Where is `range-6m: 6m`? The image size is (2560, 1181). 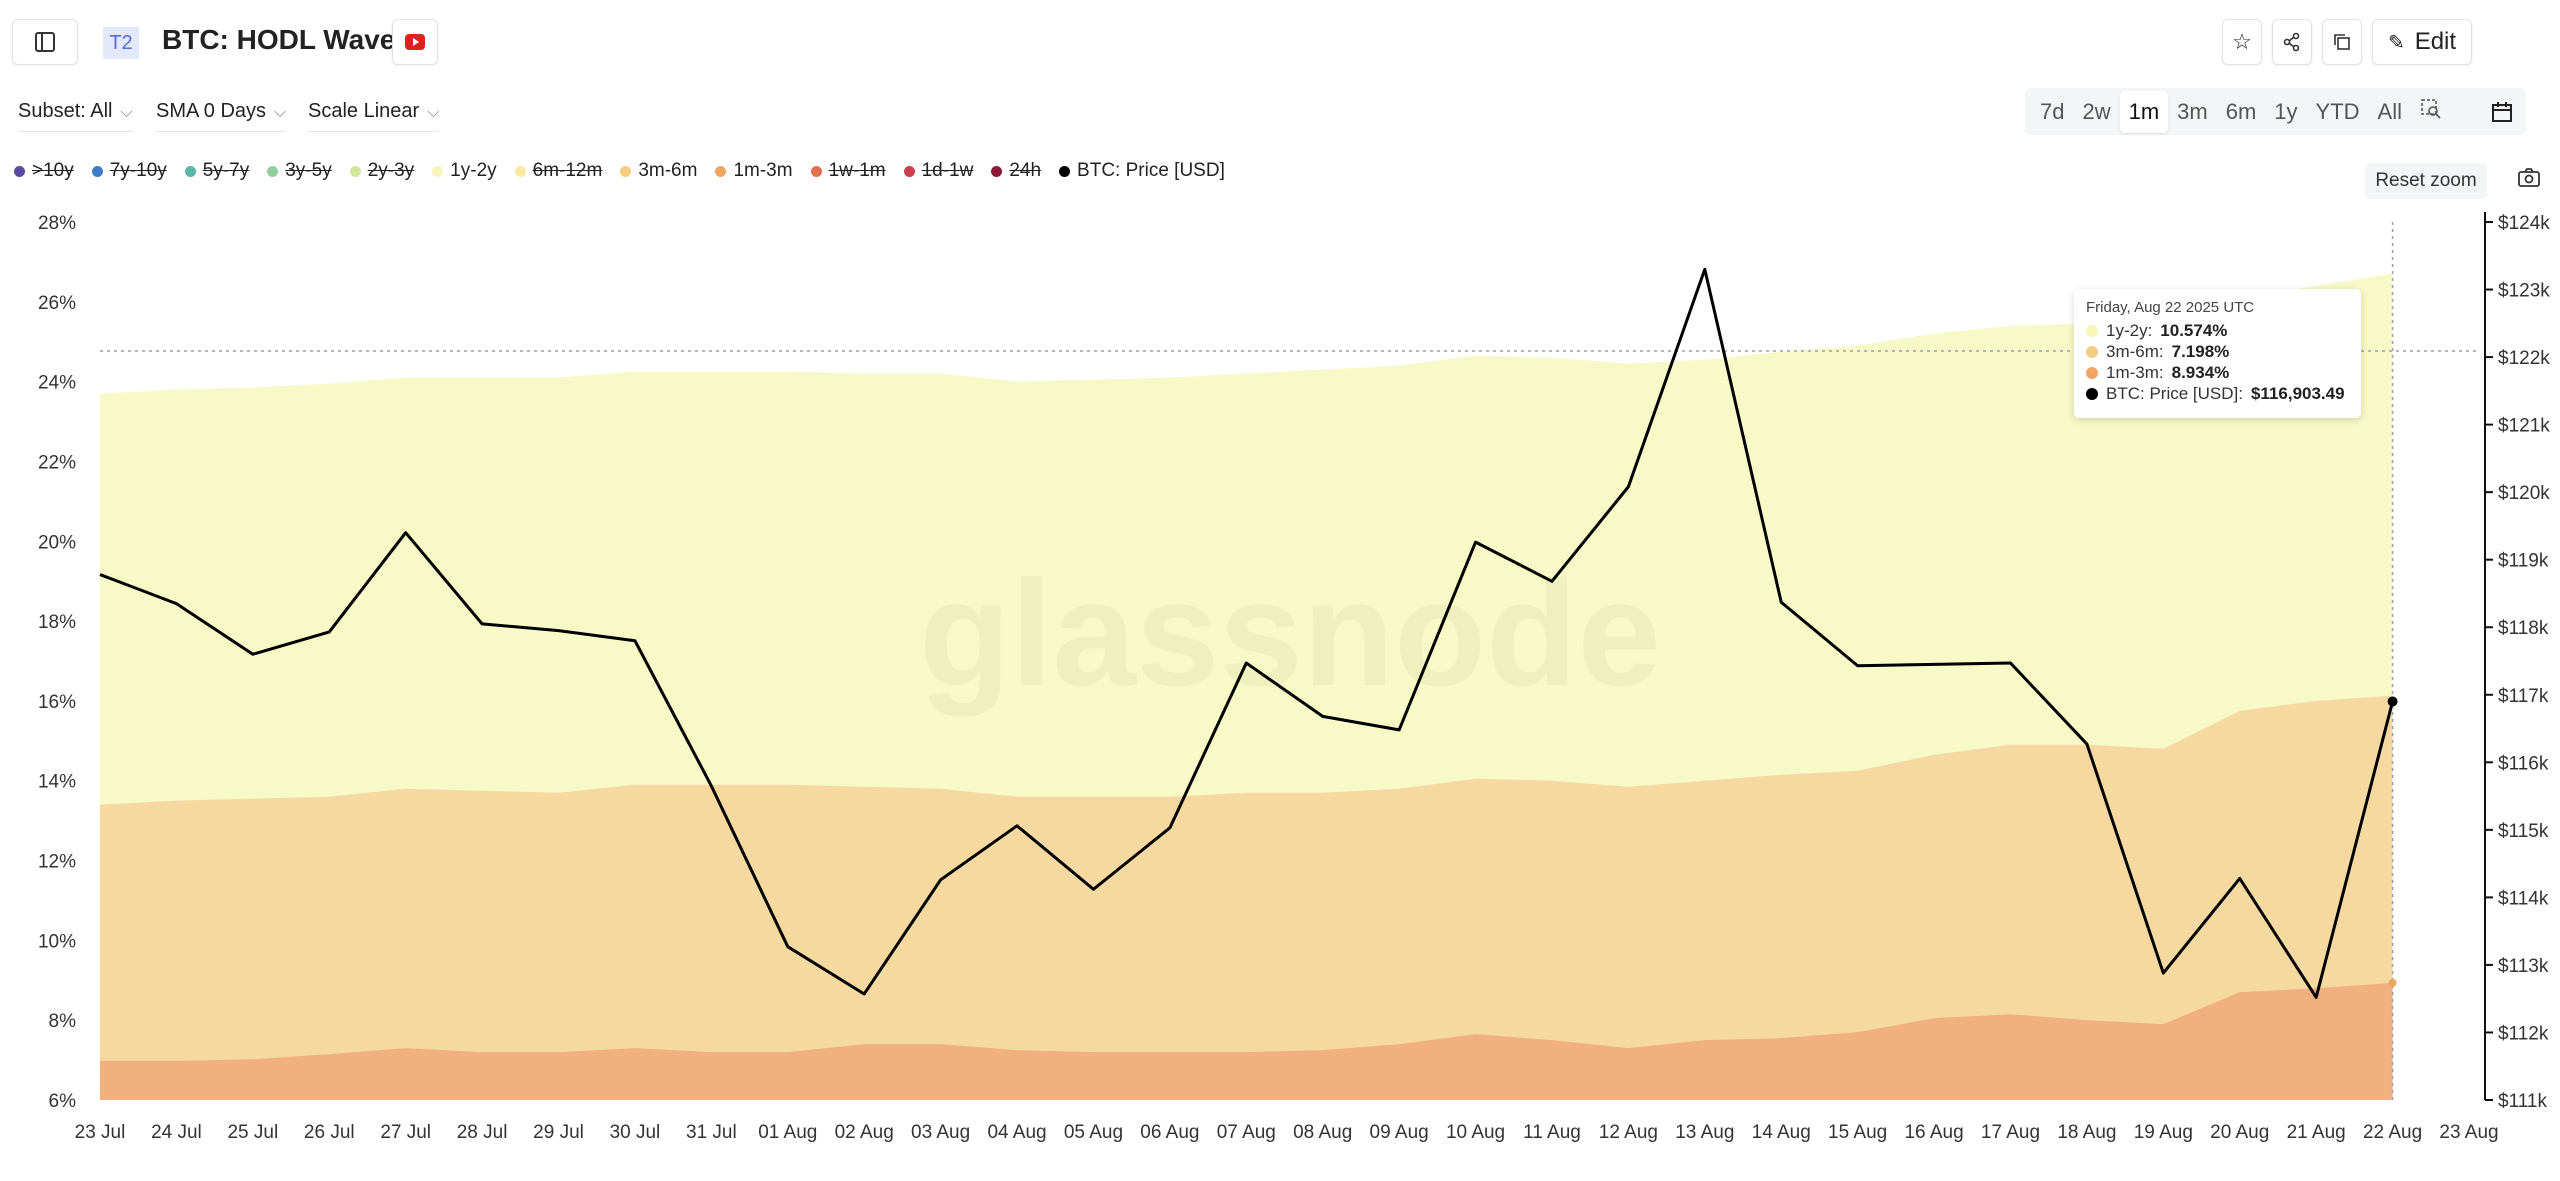 range-6m: 6m is located at coordinates (2241, 111).